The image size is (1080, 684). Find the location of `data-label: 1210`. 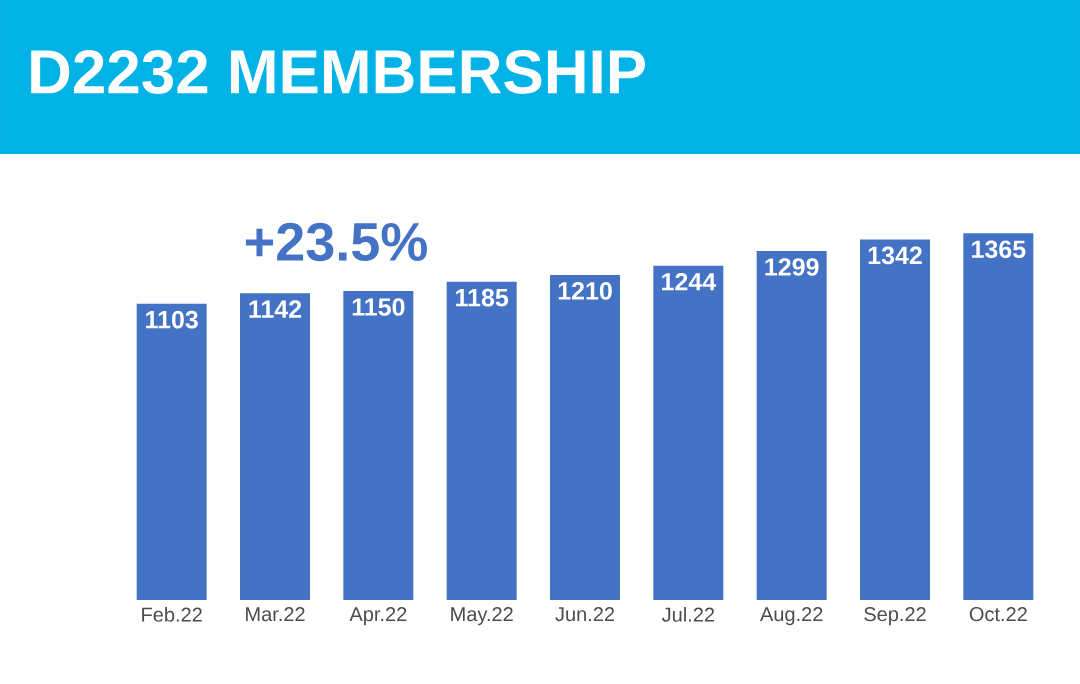

data-label: 1210 is located at coordinates (585, 291).